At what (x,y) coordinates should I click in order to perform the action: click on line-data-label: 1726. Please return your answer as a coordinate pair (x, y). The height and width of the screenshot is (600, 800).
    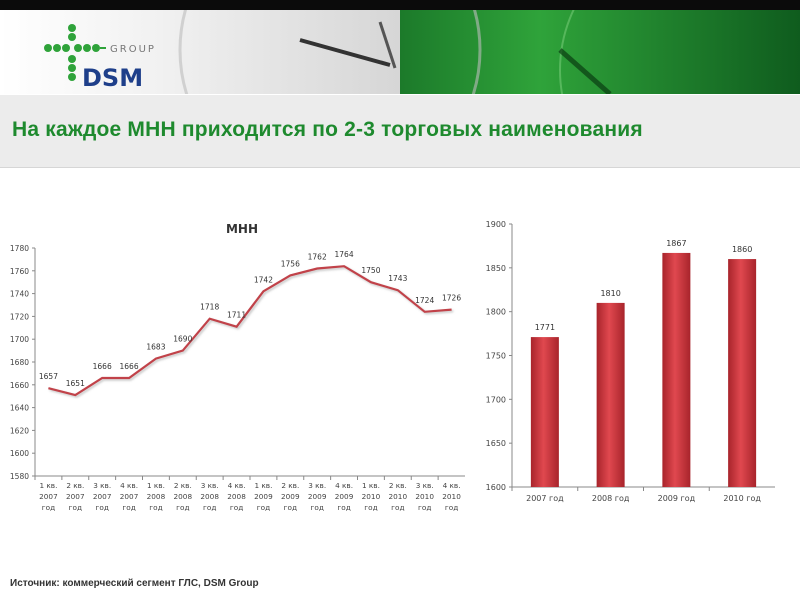
    Looking at the image, I should click on (451, 298).